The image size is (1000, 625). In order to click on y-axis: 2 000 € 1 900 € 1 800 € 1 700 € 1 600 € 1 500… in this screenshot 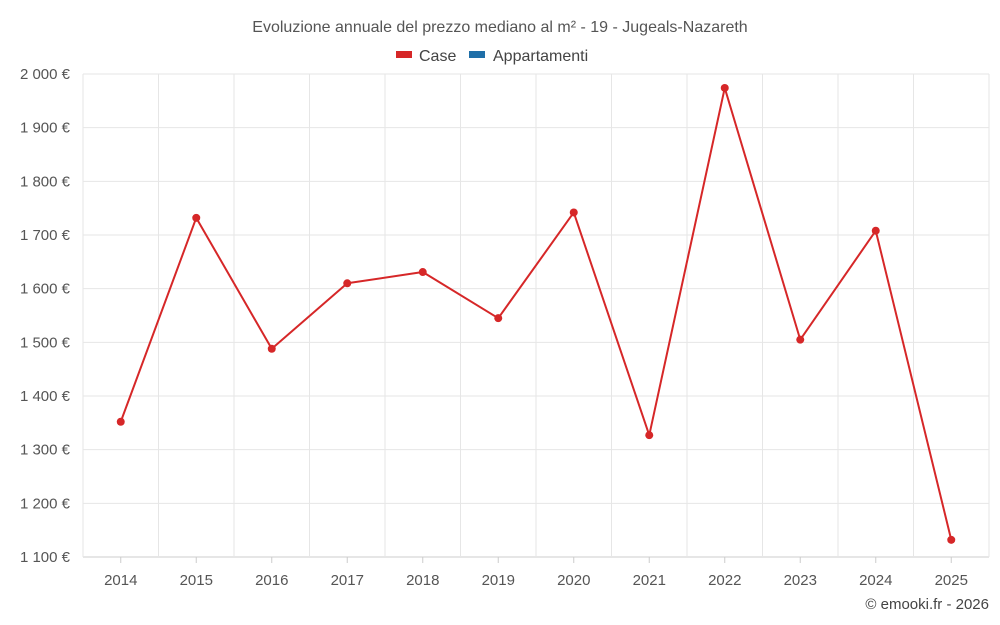, I will do `click(45, 316)`.